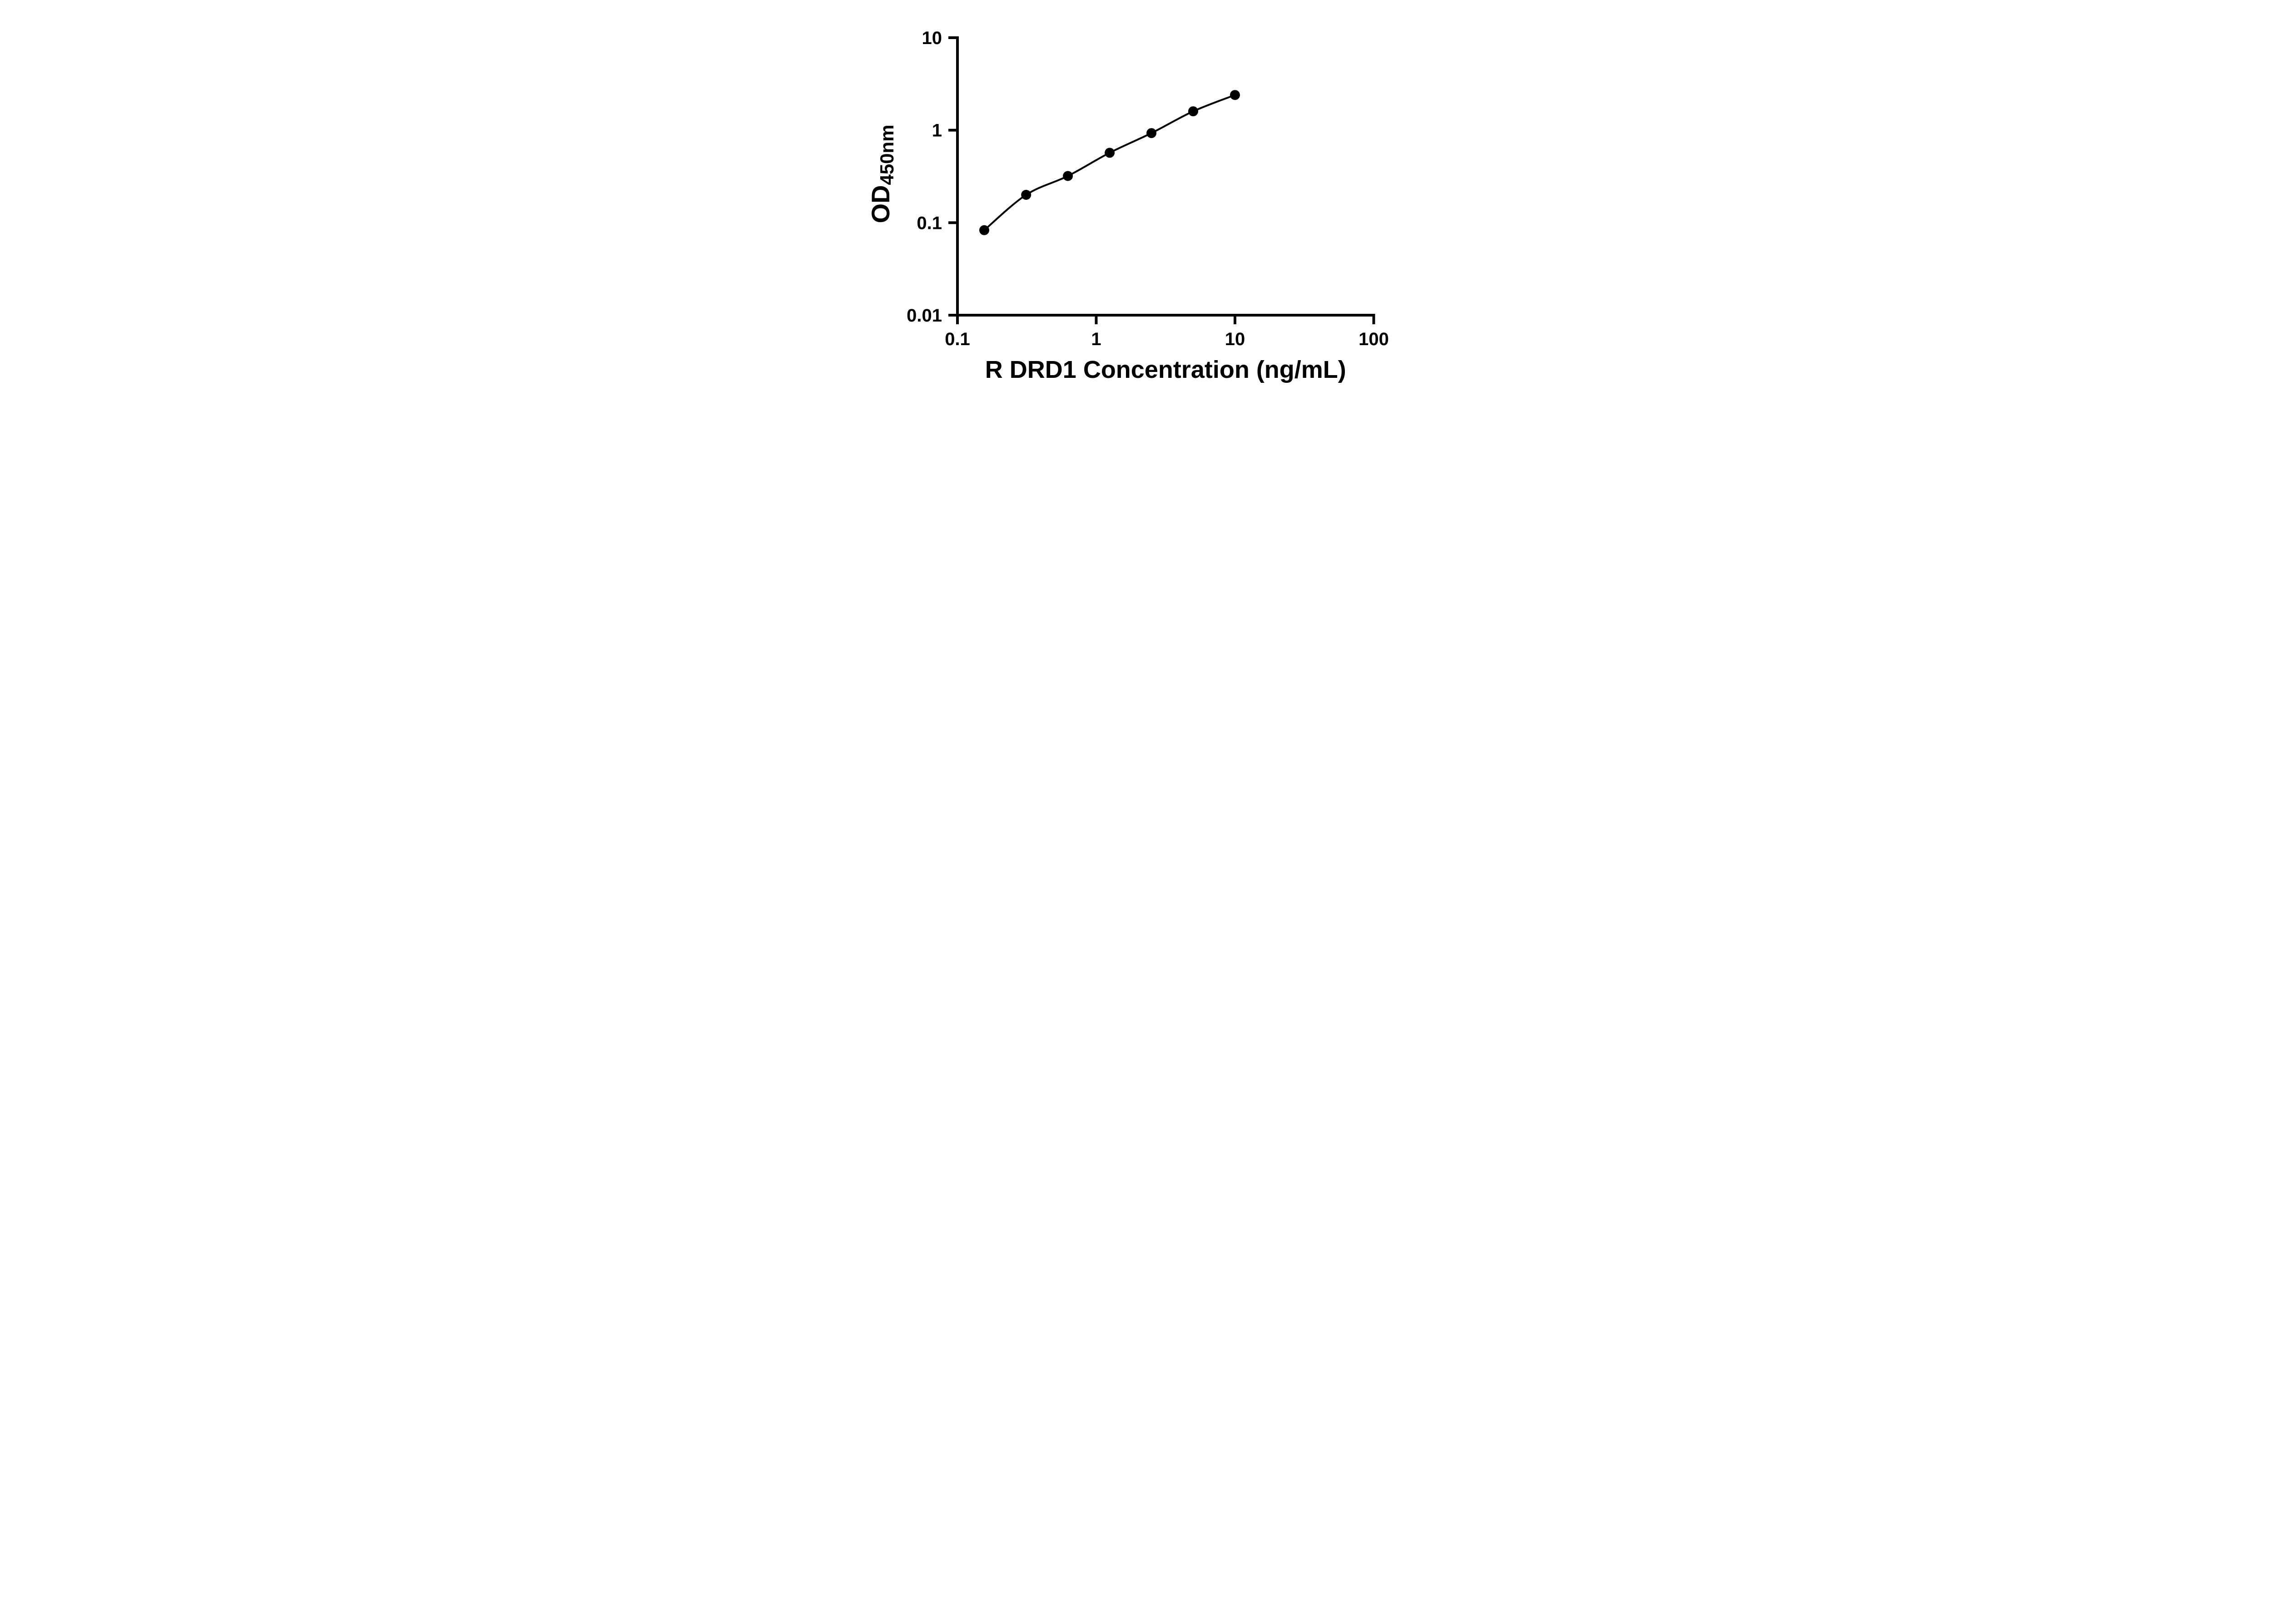  Describe the element at coordinates (880, 204) in the screenshot. I see `y-axis-label-main: OD` at that location.